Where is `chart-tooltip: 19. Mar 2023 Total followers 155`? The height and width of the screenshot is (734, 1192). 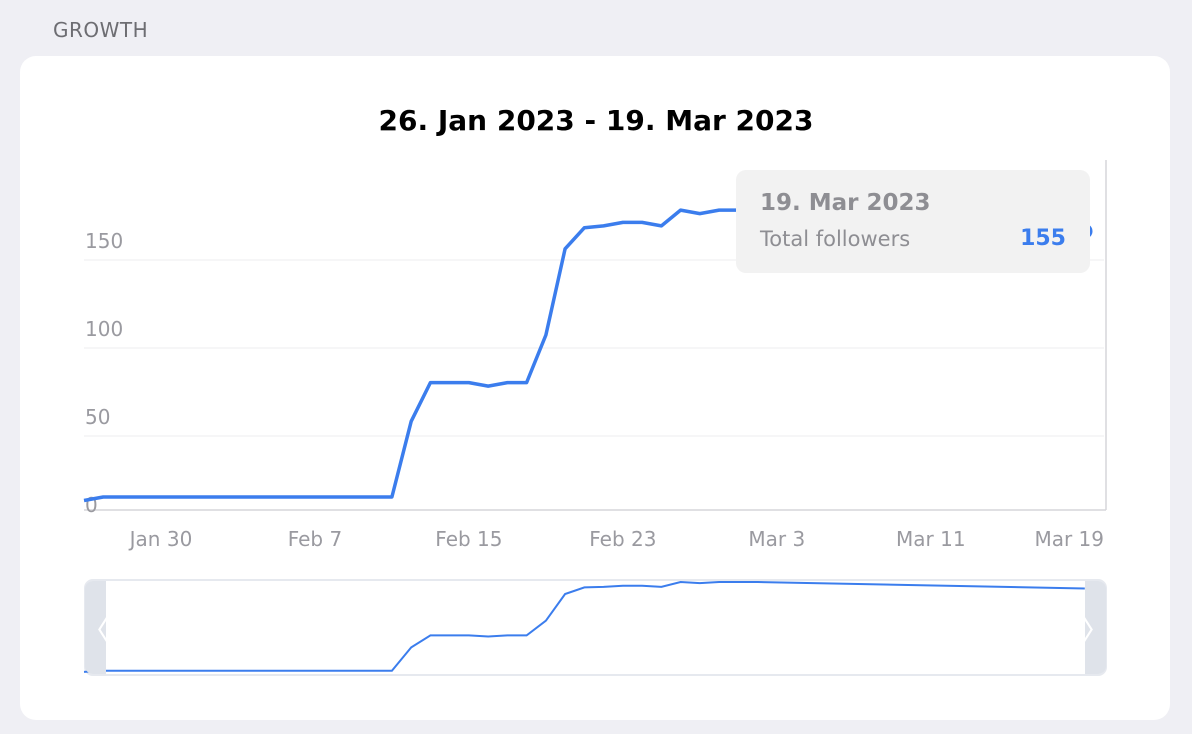 chart-tooltip: 19. Mar 2023 Total followers 155 is located at coordinates (913, 221).